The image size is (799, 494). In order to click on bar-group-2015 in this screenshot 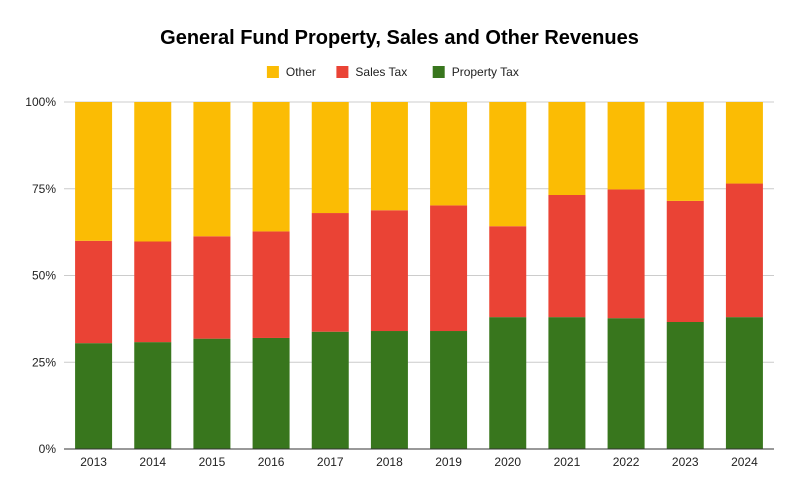, I will do `click(212, 275)`.